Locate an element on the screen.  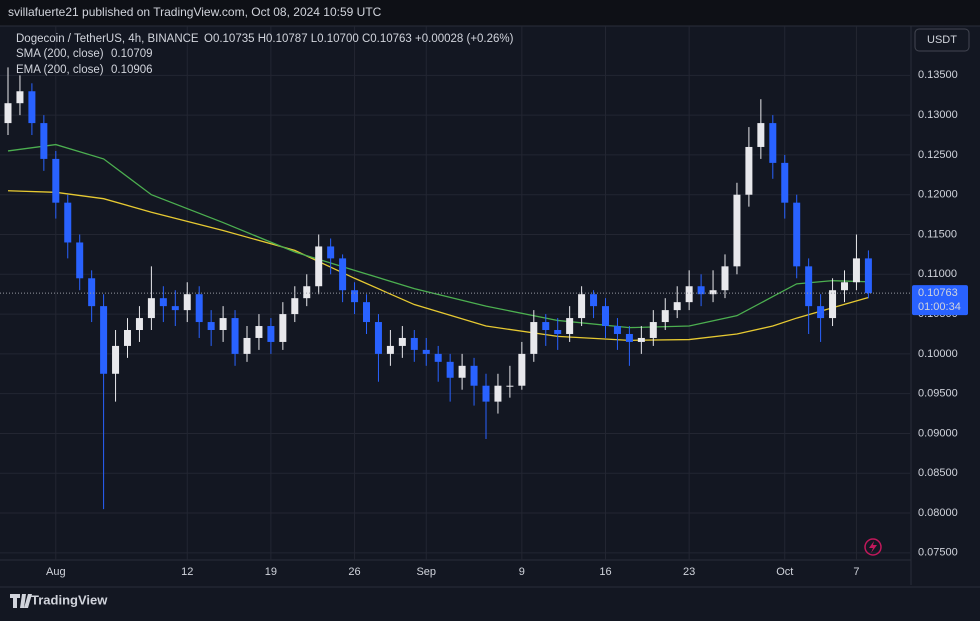
x-tick-label: Sep is located at coordinates (426, 572).